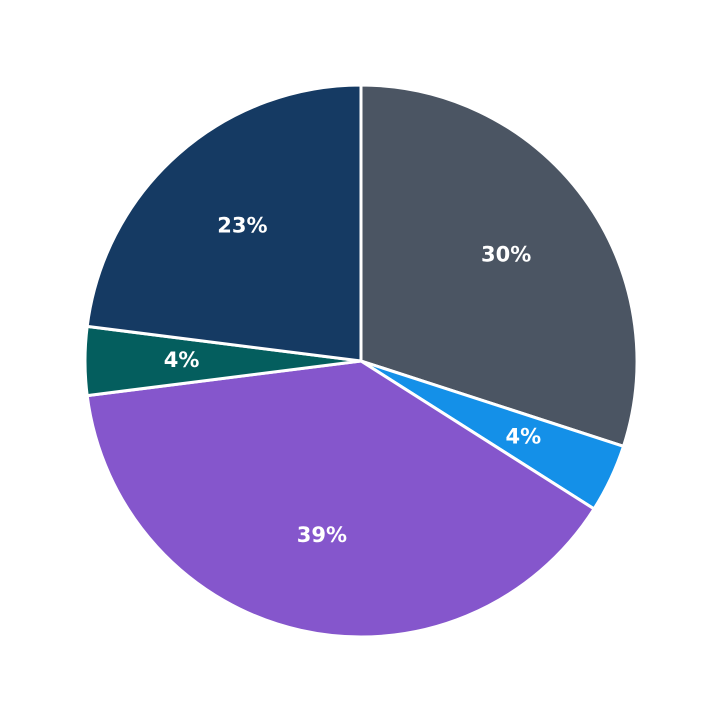 This screenshot has height=723, width=723. I want to click on pie-slice, so click(224, 223).